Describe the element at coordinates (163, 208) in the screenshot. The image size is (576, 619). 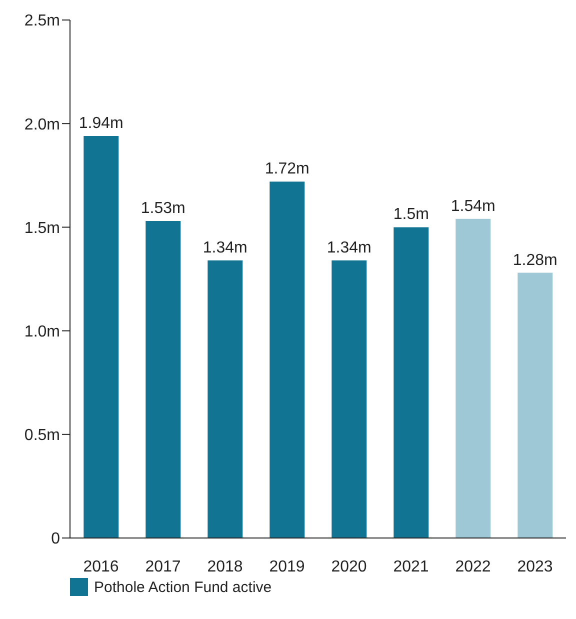
I see `data-label: 1.53m` at that location.